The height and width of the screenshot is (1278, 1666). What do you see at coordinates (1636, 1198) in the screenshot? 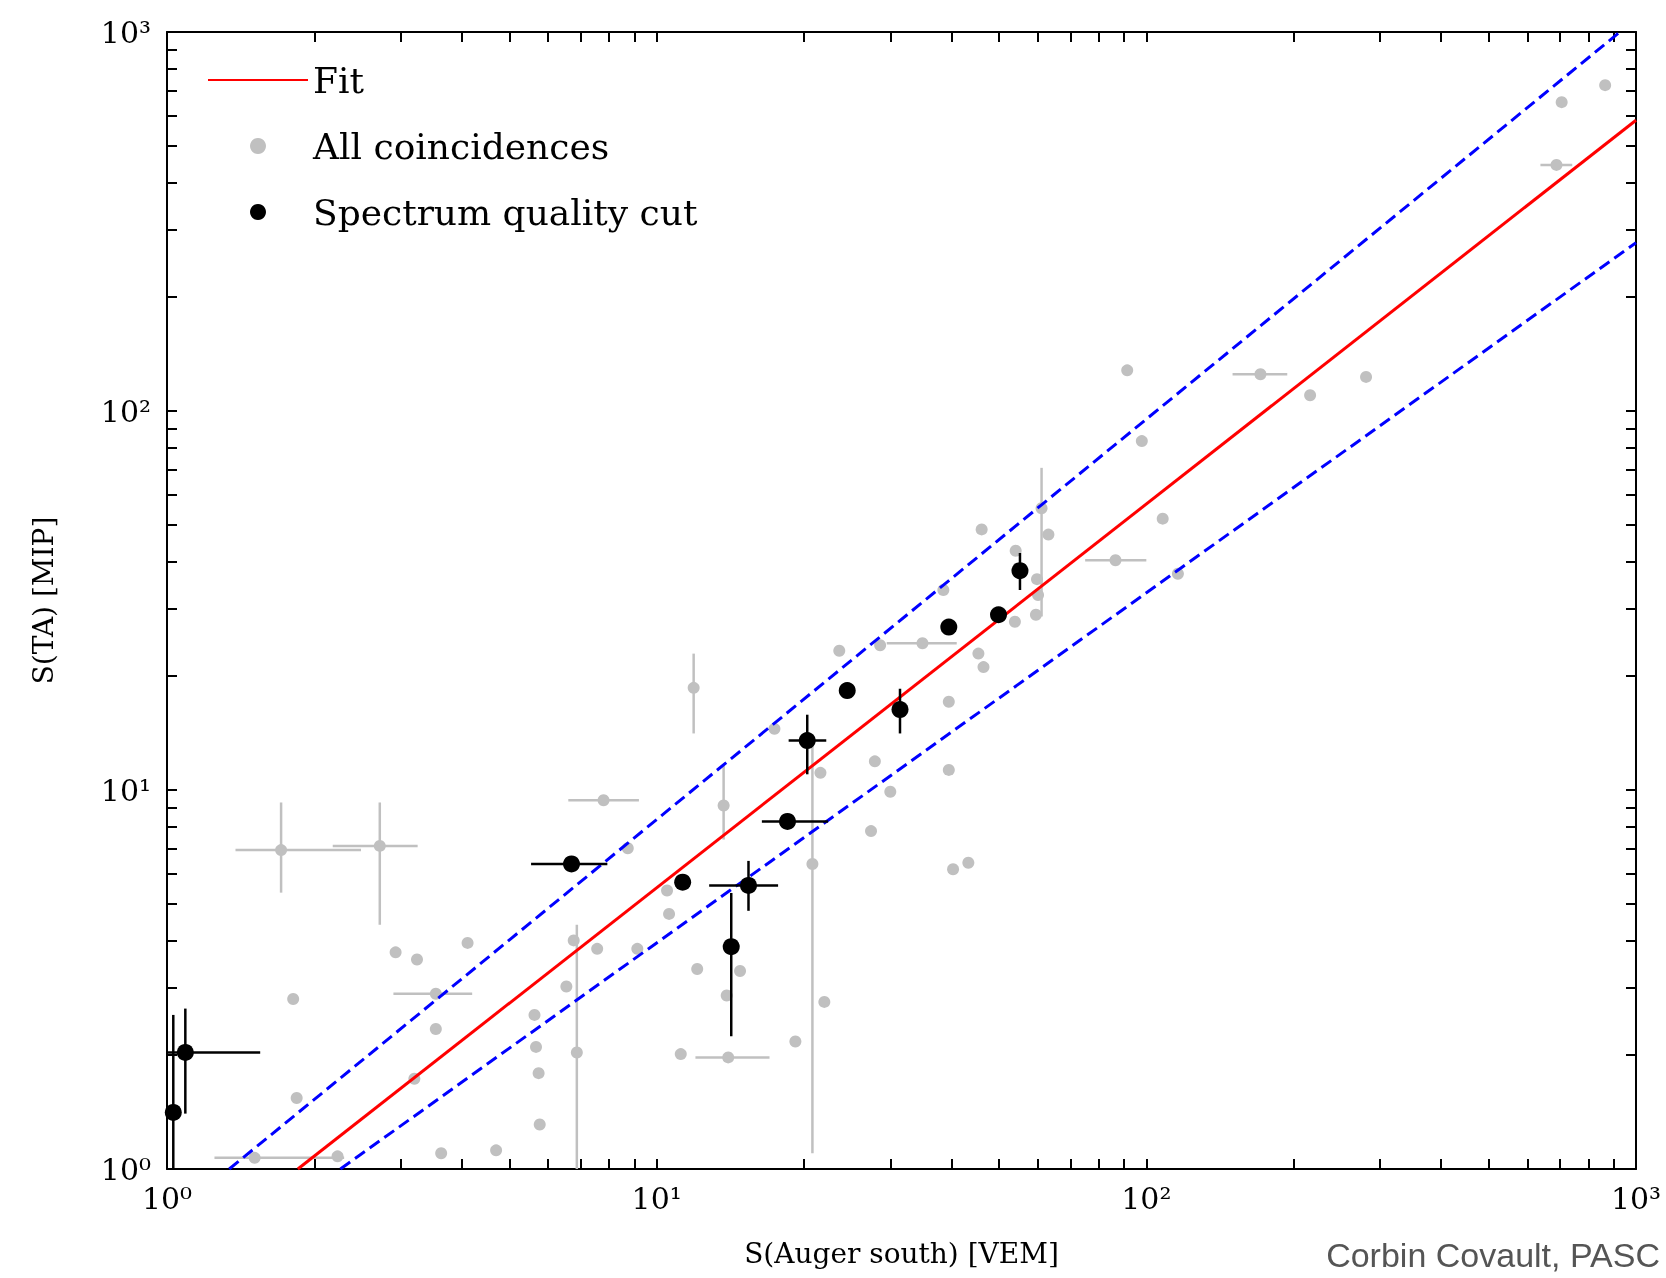
I see `x-tick-label: 10³` at bounding box center [1636, 1198].